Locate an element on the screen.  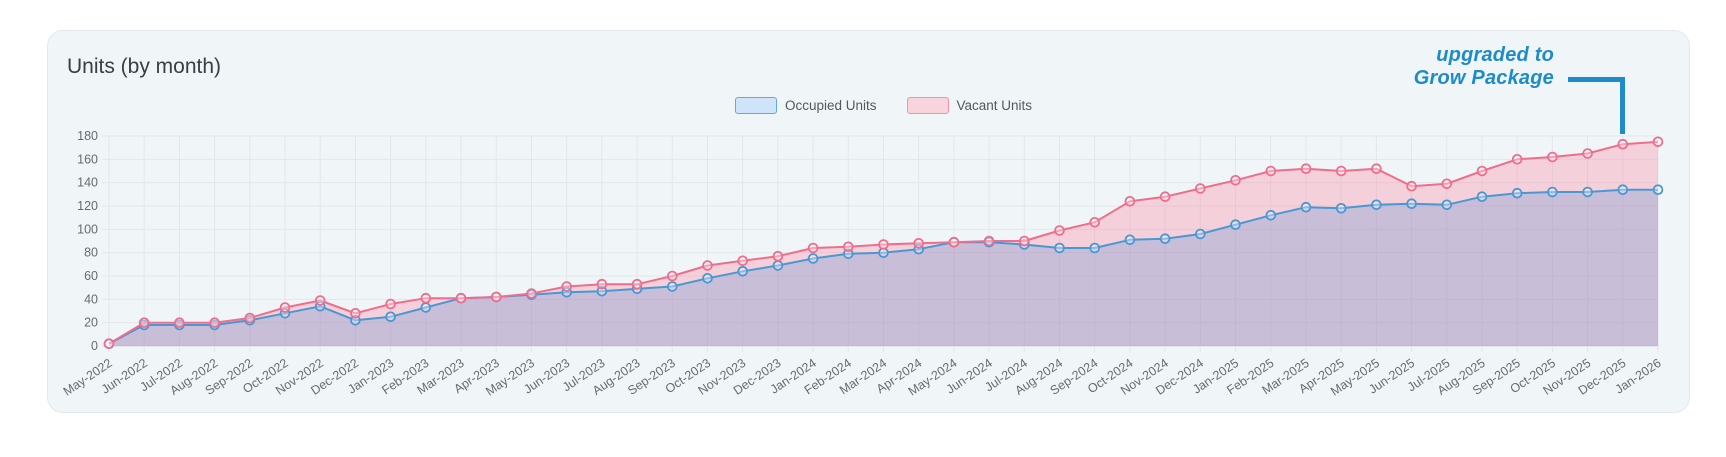
legend-vacant-label: Vacant Units is located at coordinates (994, 105).